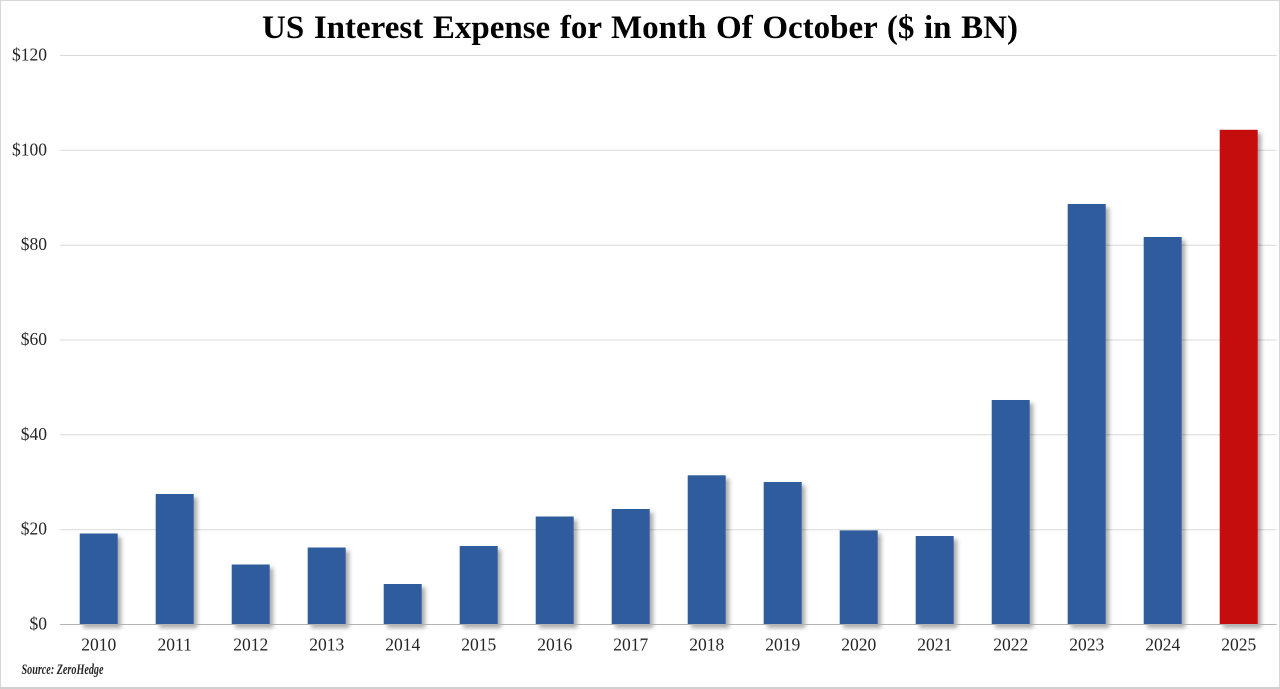 This screenshot has width=1280, height=689. I want to click on svg-text: $20, so click(34, 529).